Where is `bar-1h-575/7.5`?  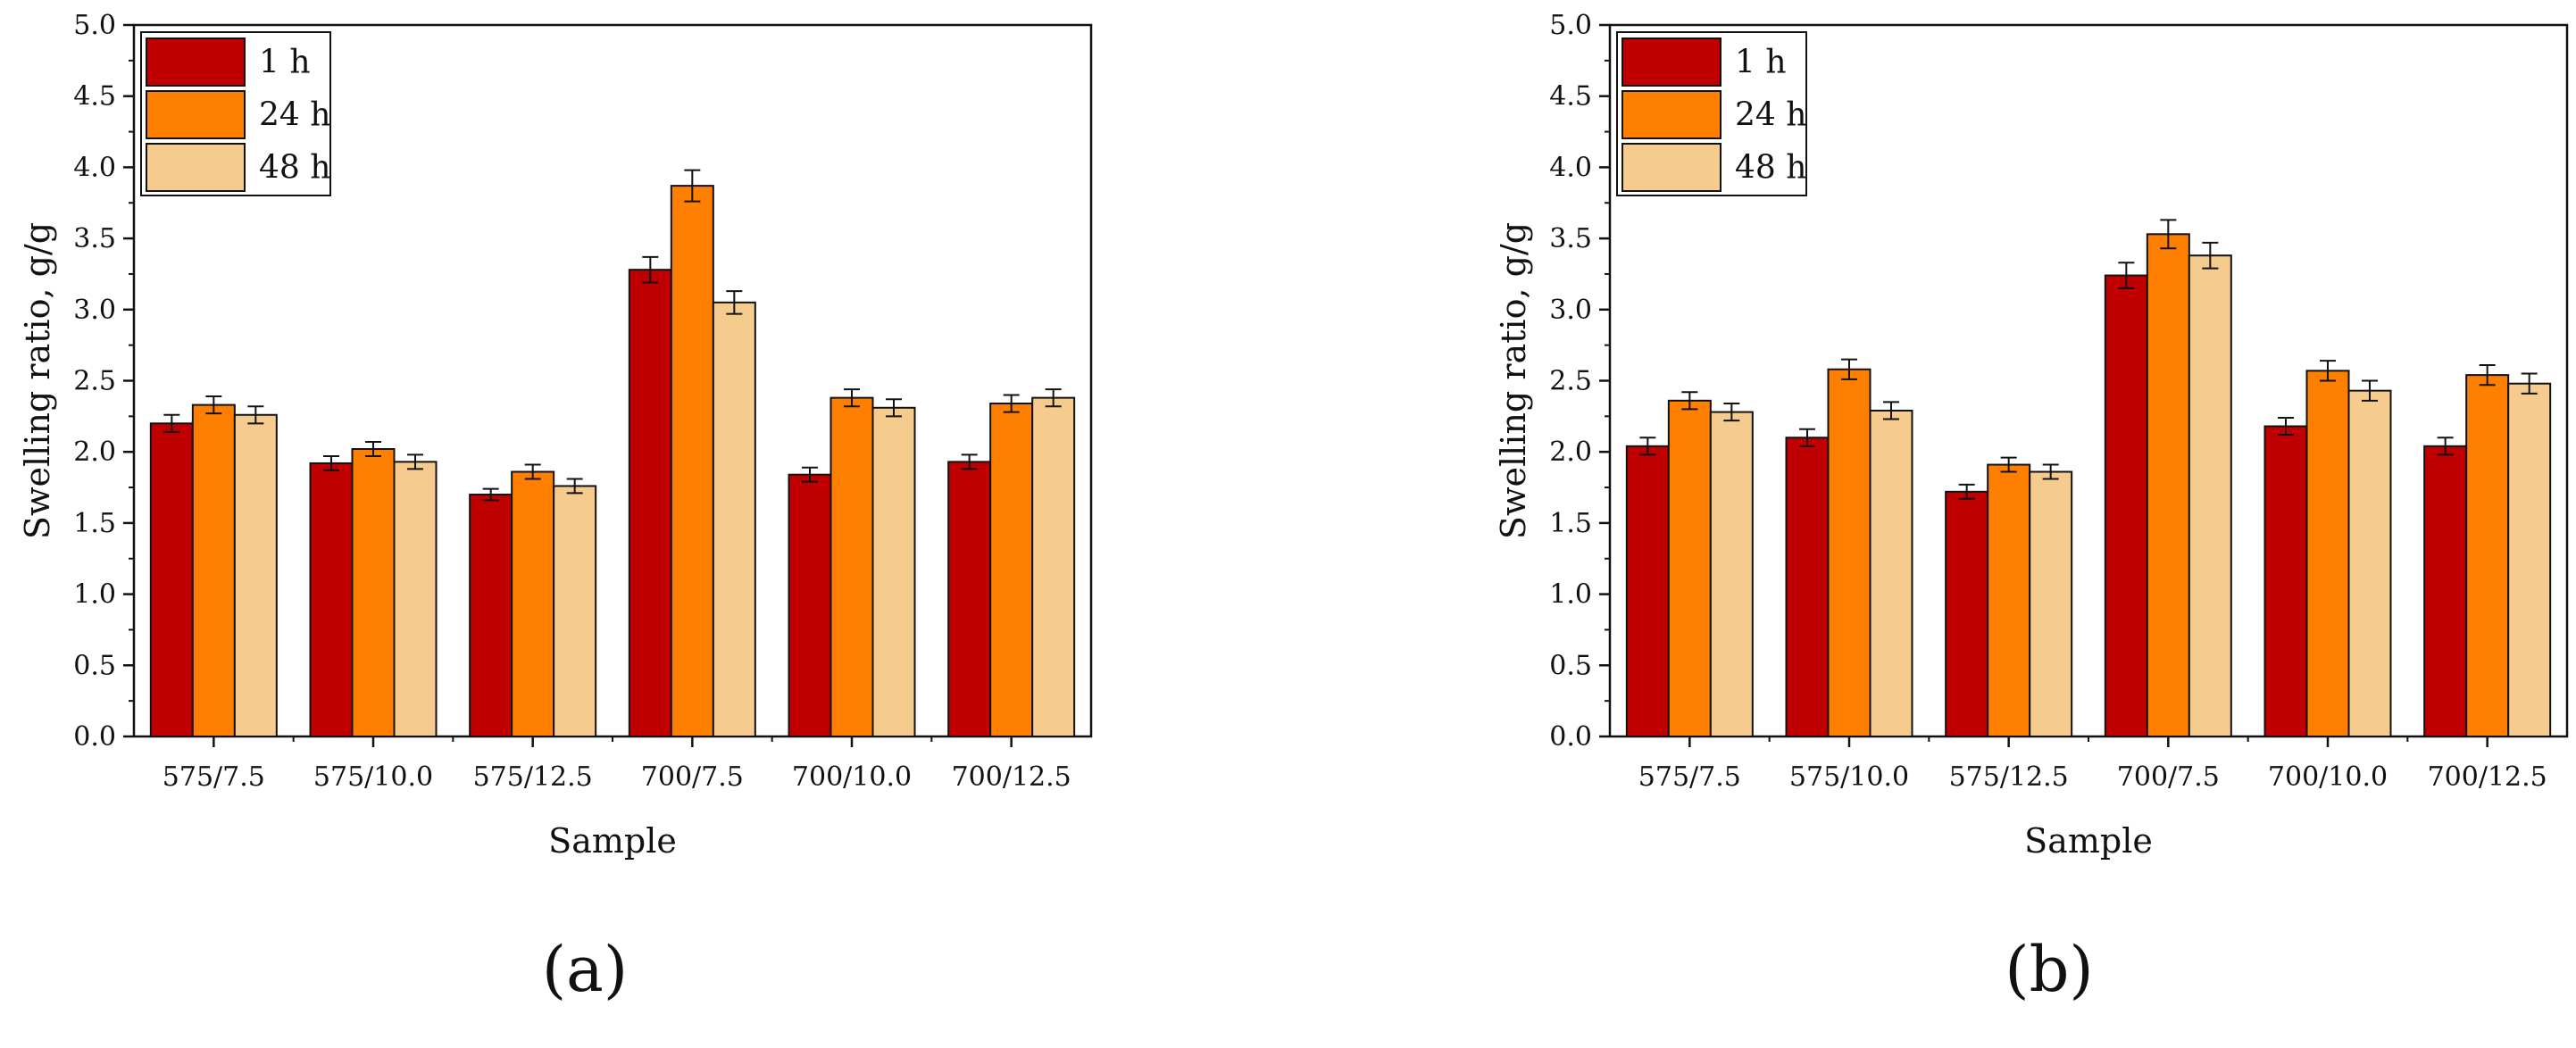 bar-1h-575/7.5 is located at coordinates (171, 579).